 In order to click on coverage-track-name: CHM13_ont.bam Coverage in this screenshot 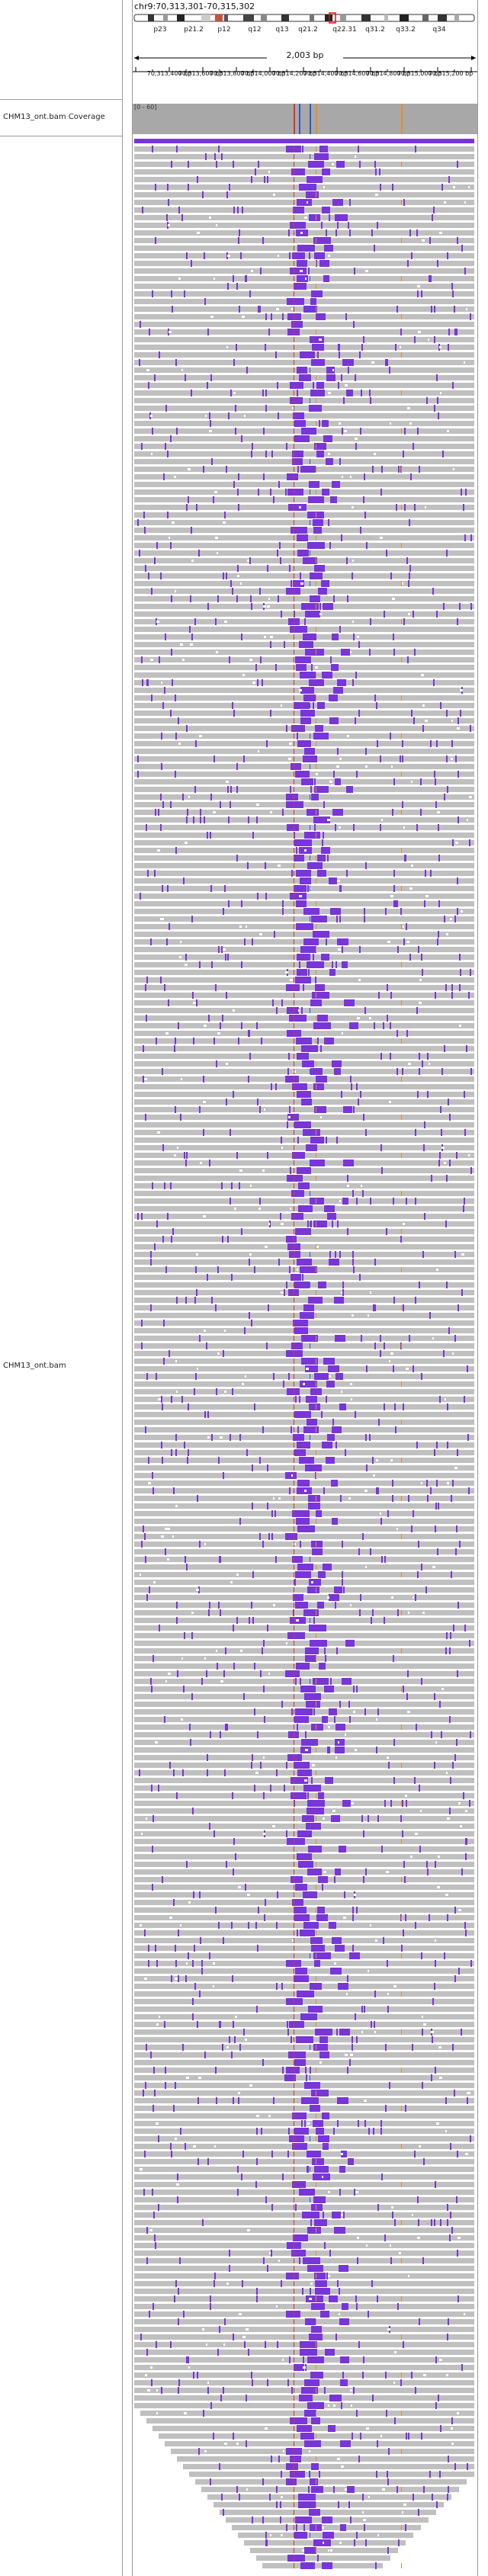, I will do `click(54, 117)`.